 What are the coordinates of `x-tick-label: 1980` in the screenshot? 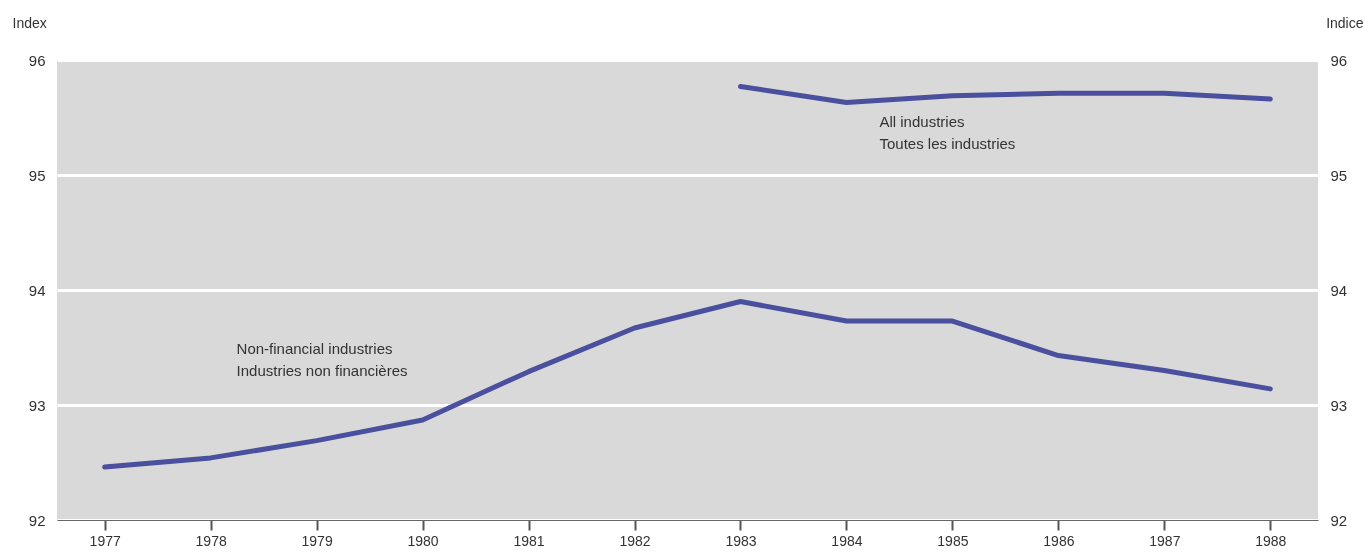 It's located at (423, 540).